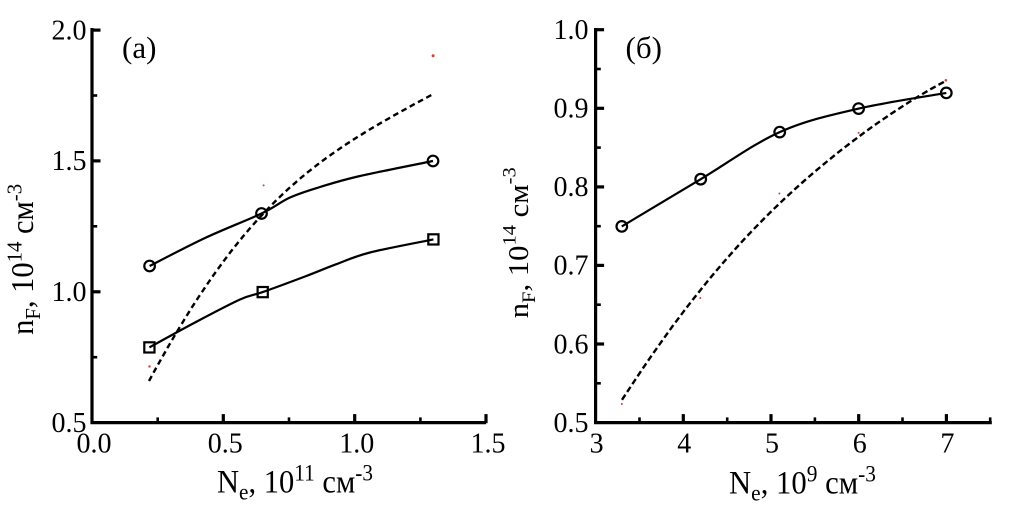 Image resolution: width=1010 pixels, height=522 pixels. I want to click on svg-text: (a), so click(139, 47).